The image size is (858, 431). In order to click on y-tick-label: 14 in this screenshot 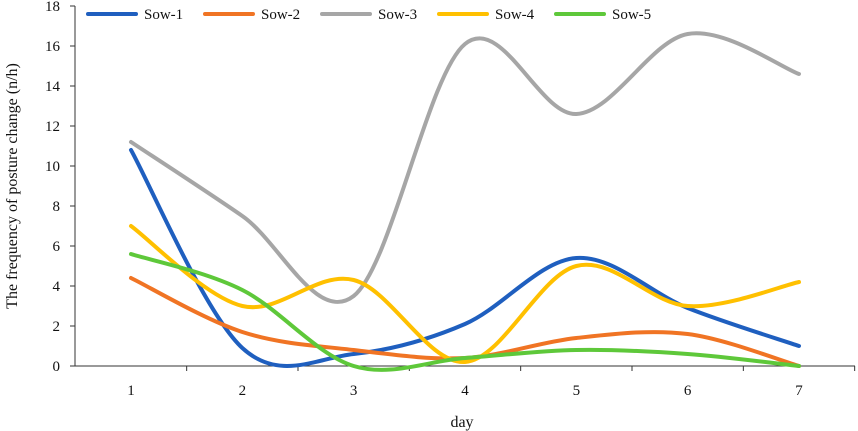, I will do `click(53, 87)`.